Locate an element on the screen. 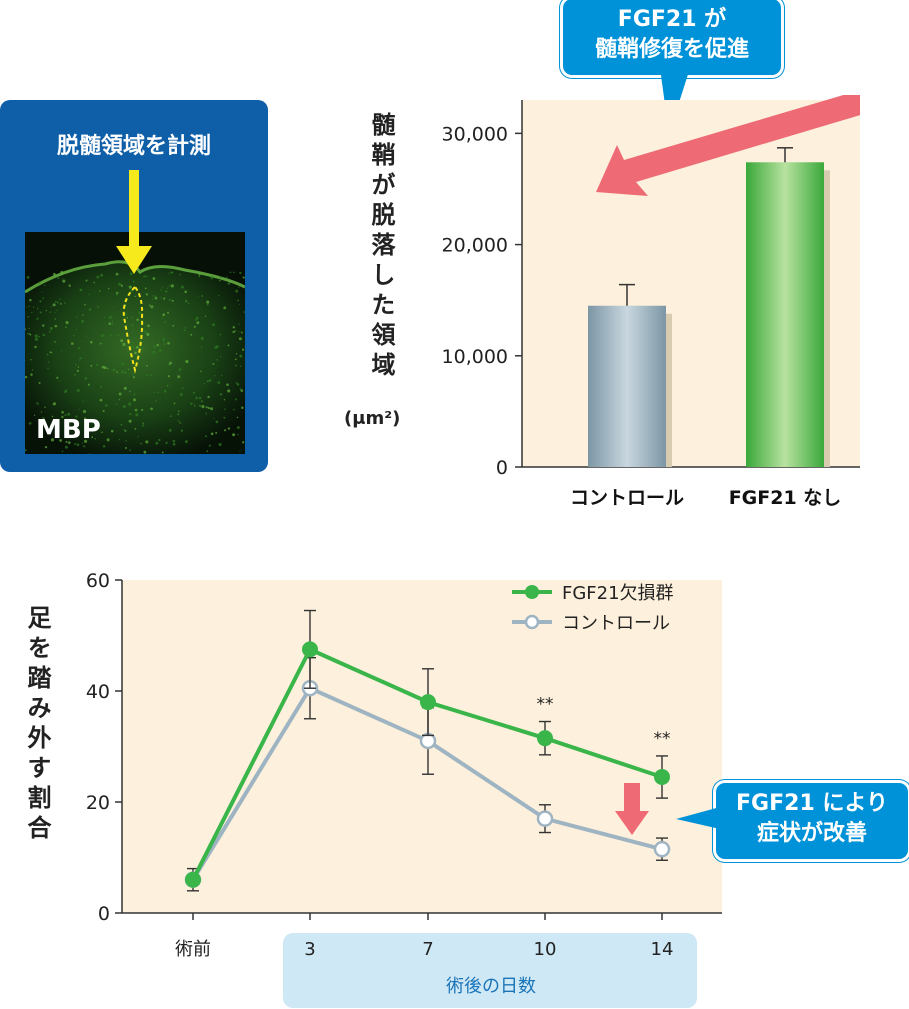  callout-symptom-improvement: FGF21 により 症状が改善 is located at coordinates (811, 821).